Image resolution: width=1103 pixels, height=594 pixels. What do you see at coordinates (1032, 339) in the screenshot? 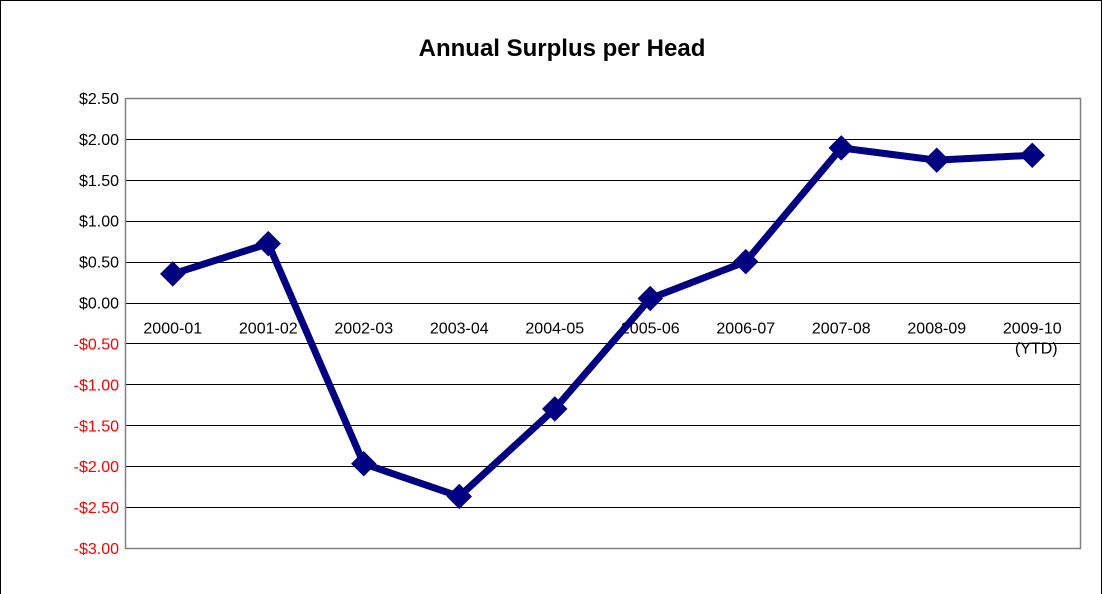
I see `x-tick-label: 2009-10 (YTD)` at bounding box center [1032, 339].